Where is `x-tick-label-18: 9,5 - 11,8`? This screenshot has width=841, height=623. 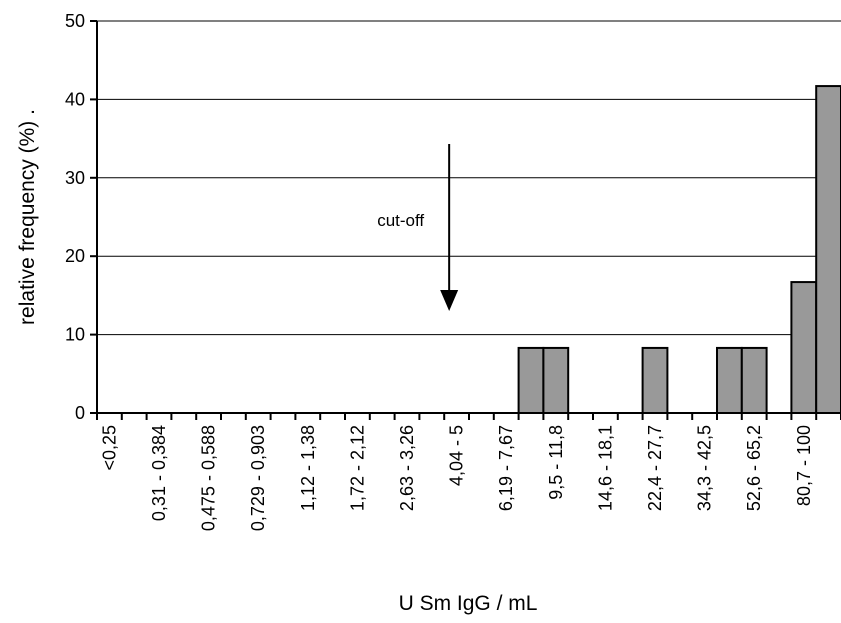 x-tick-label-18: 9,5 - 11,8 is located at coordinates (556, 462).